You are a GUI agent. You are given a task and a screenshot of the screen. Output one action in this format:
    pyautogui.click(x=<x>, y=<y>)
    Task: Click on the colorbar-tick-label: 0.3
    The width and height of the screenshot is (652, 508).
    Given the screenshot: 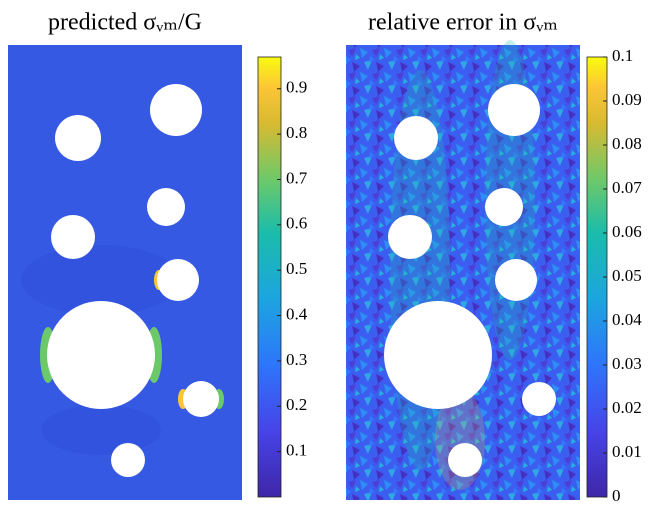 What is the action you would take?
    pyautogui.click(x=296, y=359)
    